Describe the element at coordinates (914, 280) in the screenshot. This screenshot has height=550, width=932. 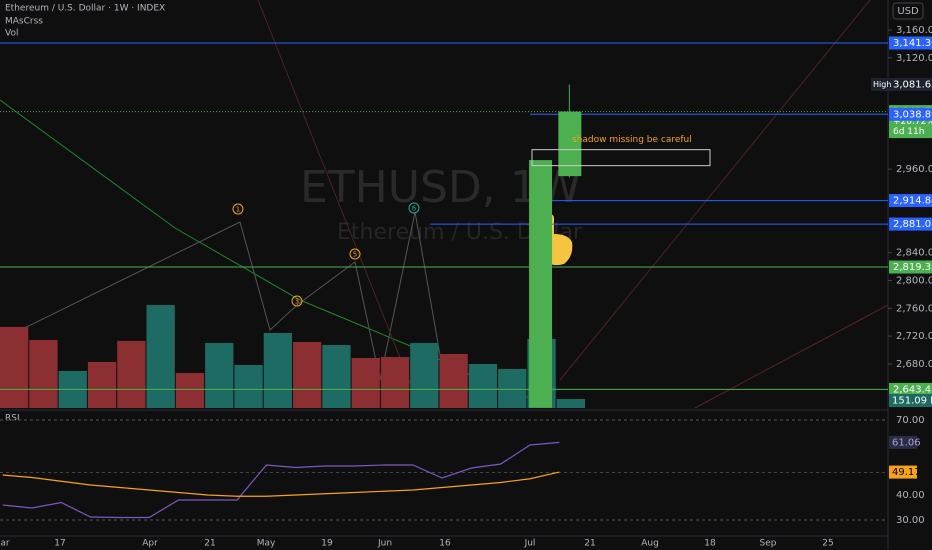
I see `y-tick-label: 2,800.00` at that location.